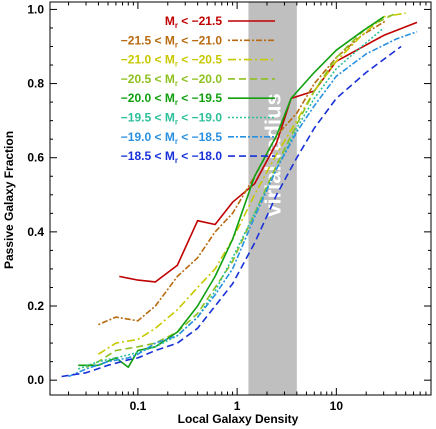  Describe the element at coordinates (138, 406) in the screenshot. I see `x-tick-label: 0.1` at that location.